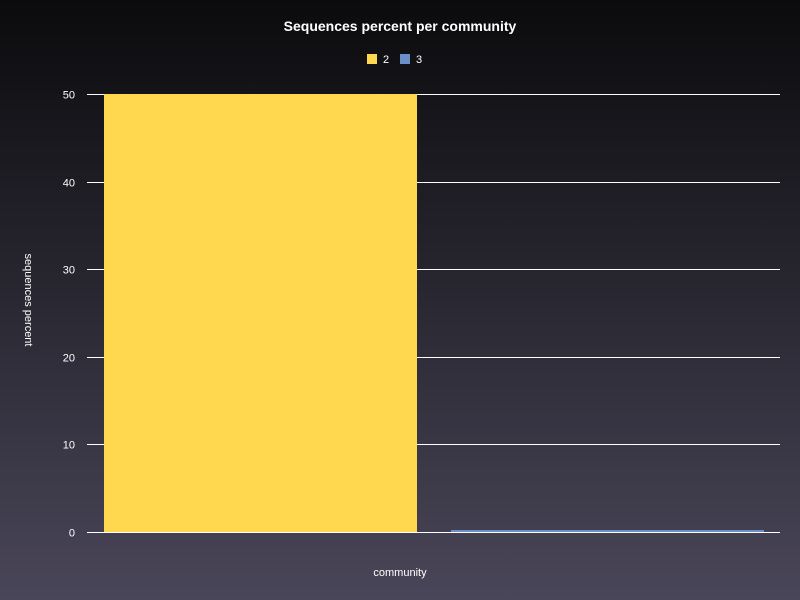  Describe the element at coordinates (69, 271) in the screenshot. I see `y-tick-label: 30` at that location.